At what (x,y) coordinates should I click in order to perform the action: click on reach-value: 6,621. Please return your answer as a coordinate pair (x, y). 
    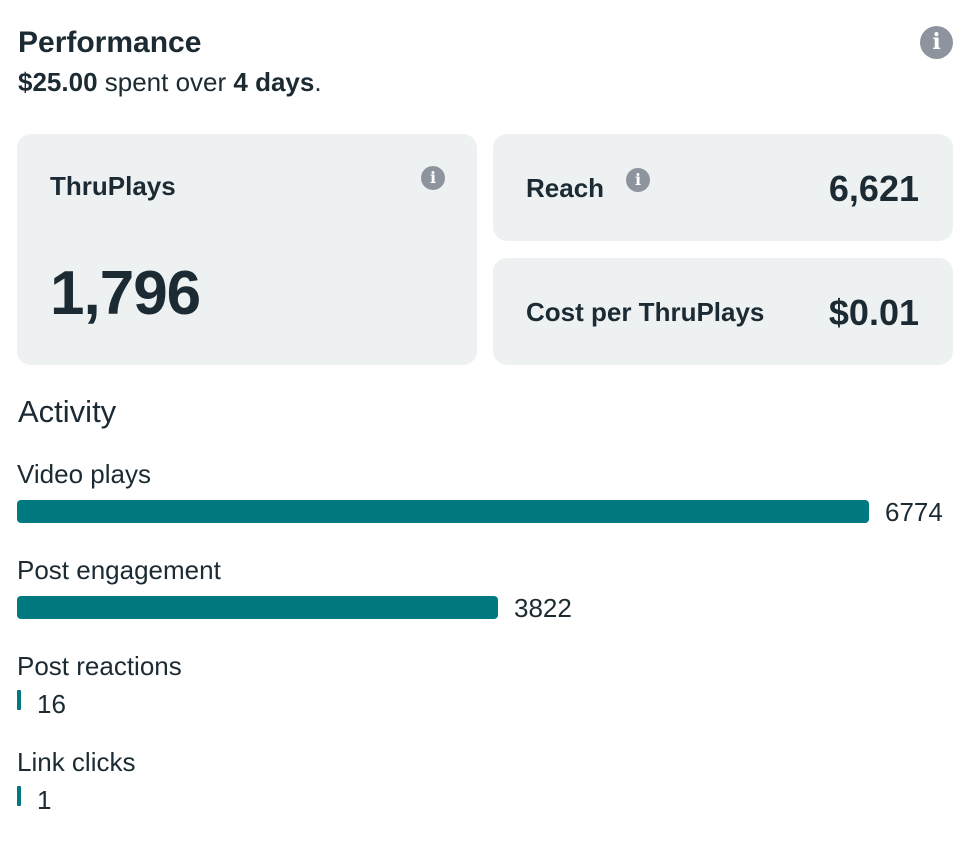
    Looking at the image, I should click on (873, 188).